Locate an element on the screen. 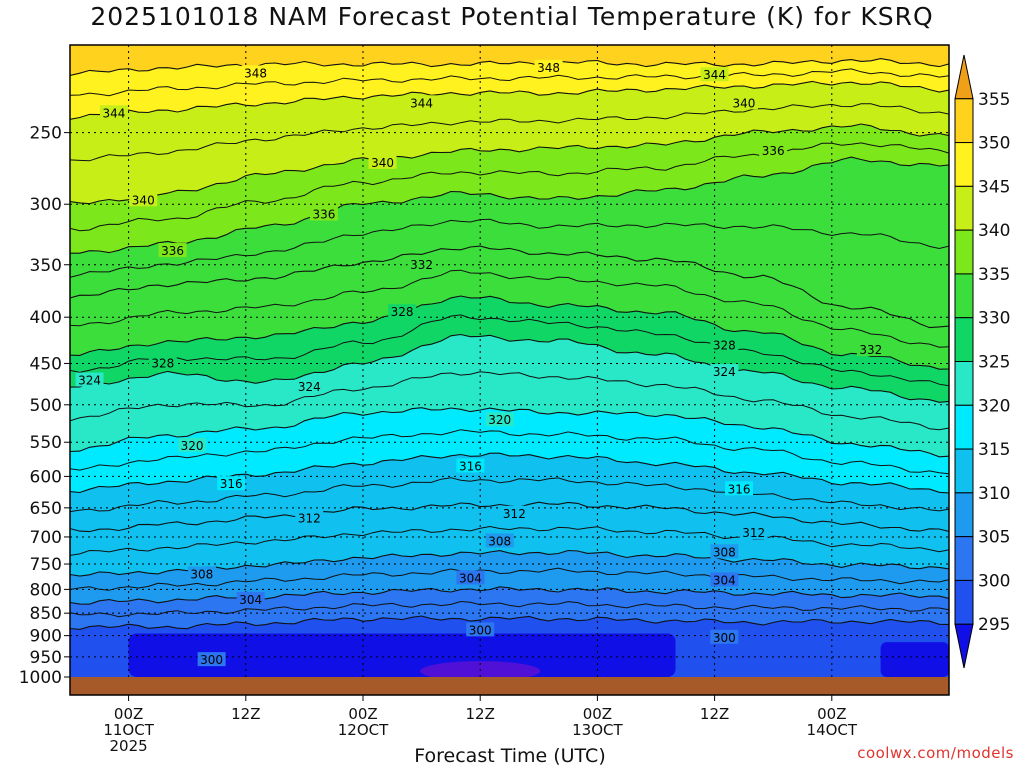  colorbar: 355 350 345 340 335 330 325 320 315 310 305 300 295 is located at coordinates (982, 361).